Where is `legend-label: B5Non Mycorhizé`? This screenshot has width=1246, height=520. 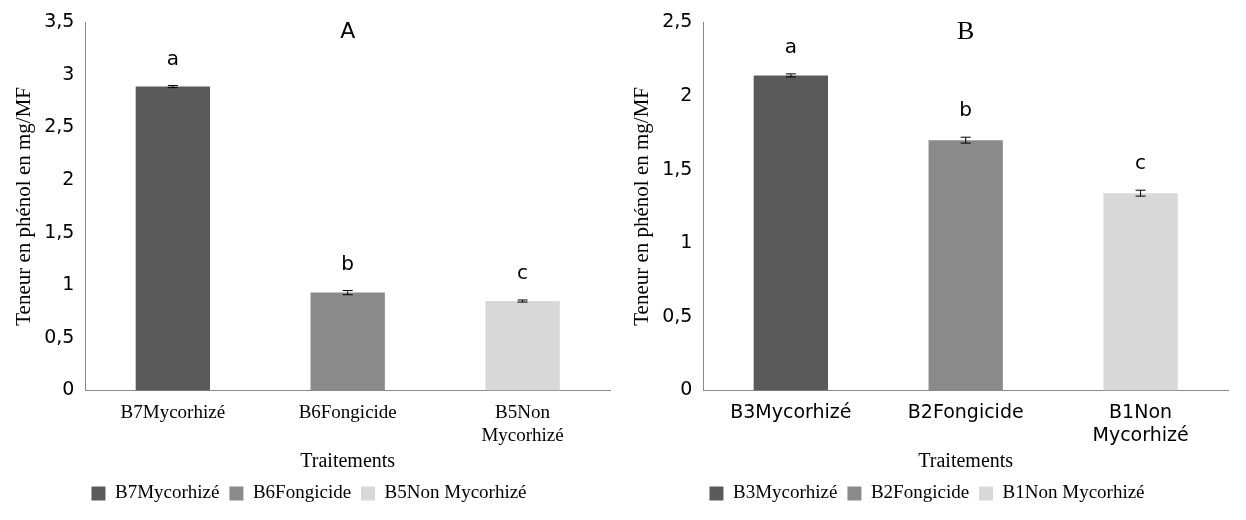
legend-label: B5Non Mycorhizé is located at coordinates (455, 492).